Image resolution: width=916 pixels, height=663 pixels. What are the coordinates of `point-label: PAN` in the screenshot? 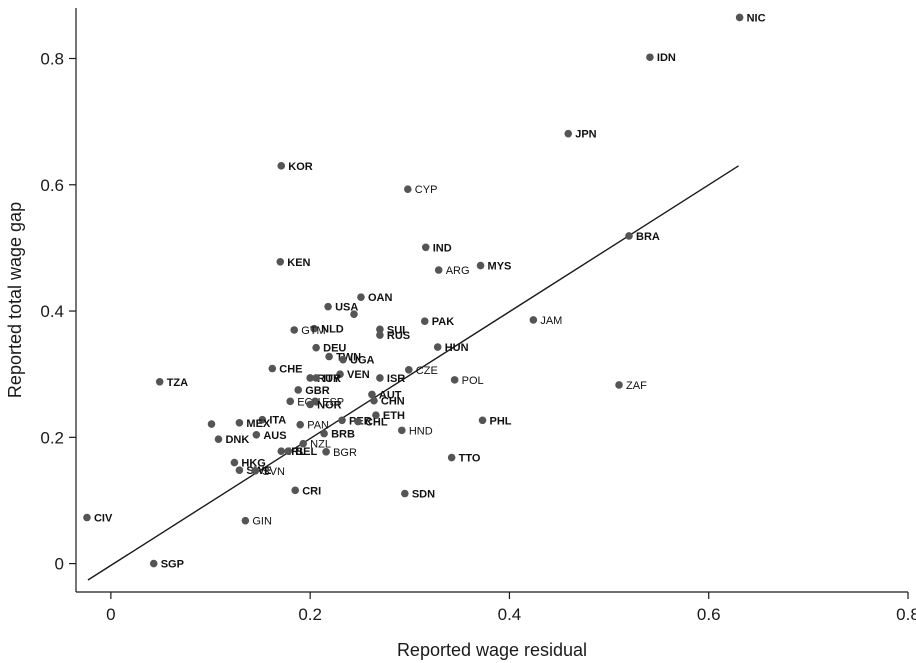 It's located at (318, 426).